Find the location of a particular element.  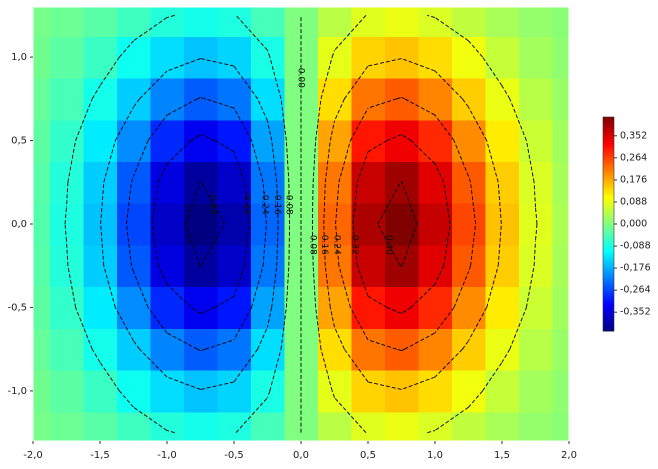

x-tick-label: 0,0 is located at coordinates (301, 455).